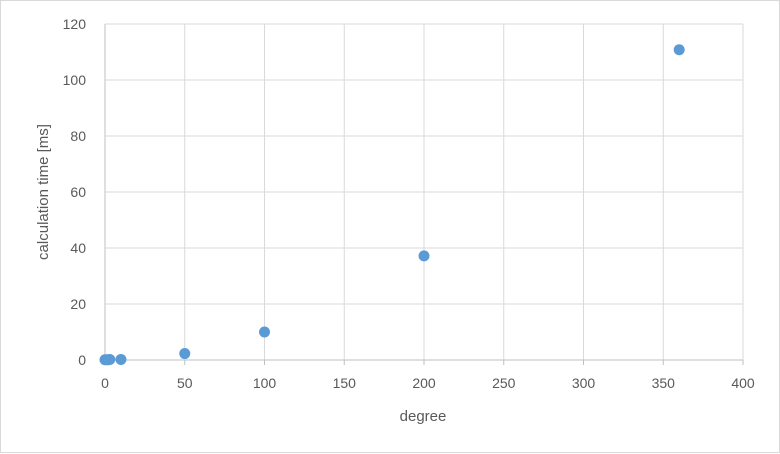 This screenshot has width=780, height=454. Describe the element at coordinates (82, 360) in the screenshot. I see `y-tick-label: 0` at that location.